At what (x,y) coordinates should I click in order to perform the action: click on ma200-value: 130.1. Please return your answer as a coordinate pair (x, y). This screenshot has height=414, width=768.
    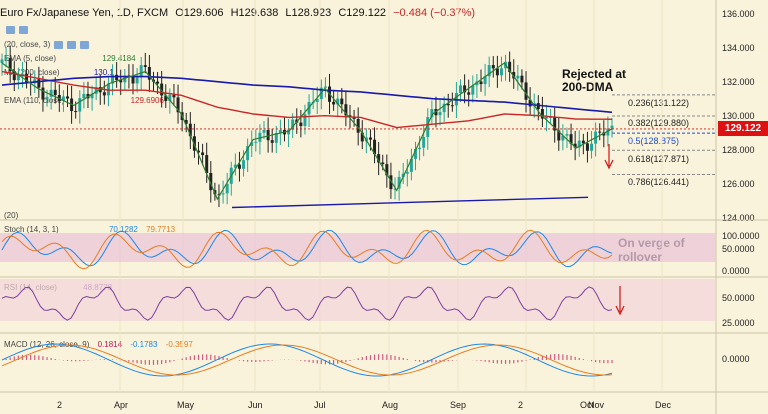
    Looking at the image, I should click on (103, 72).